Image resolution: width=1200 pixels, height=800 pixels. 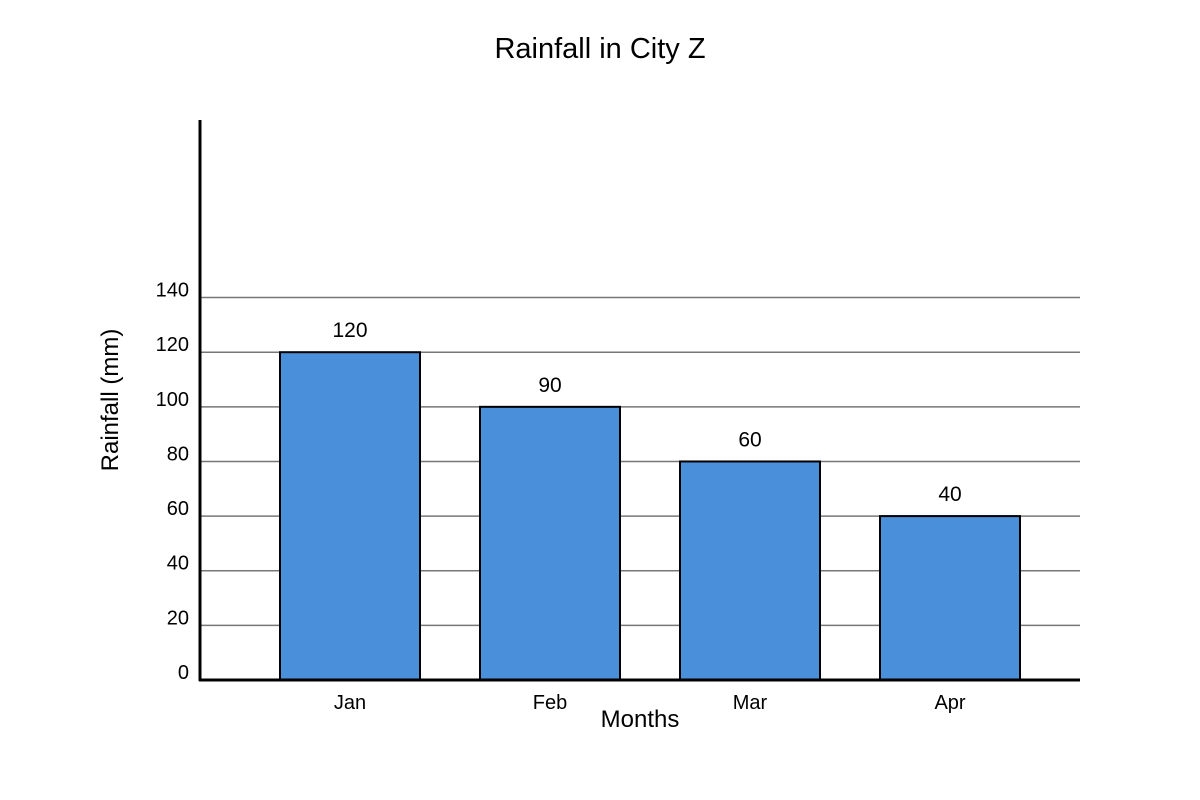 What do you see at coordinates (949, 494) in the screenshot?
I see `data-label: 40` at bounding box center [949, 494].